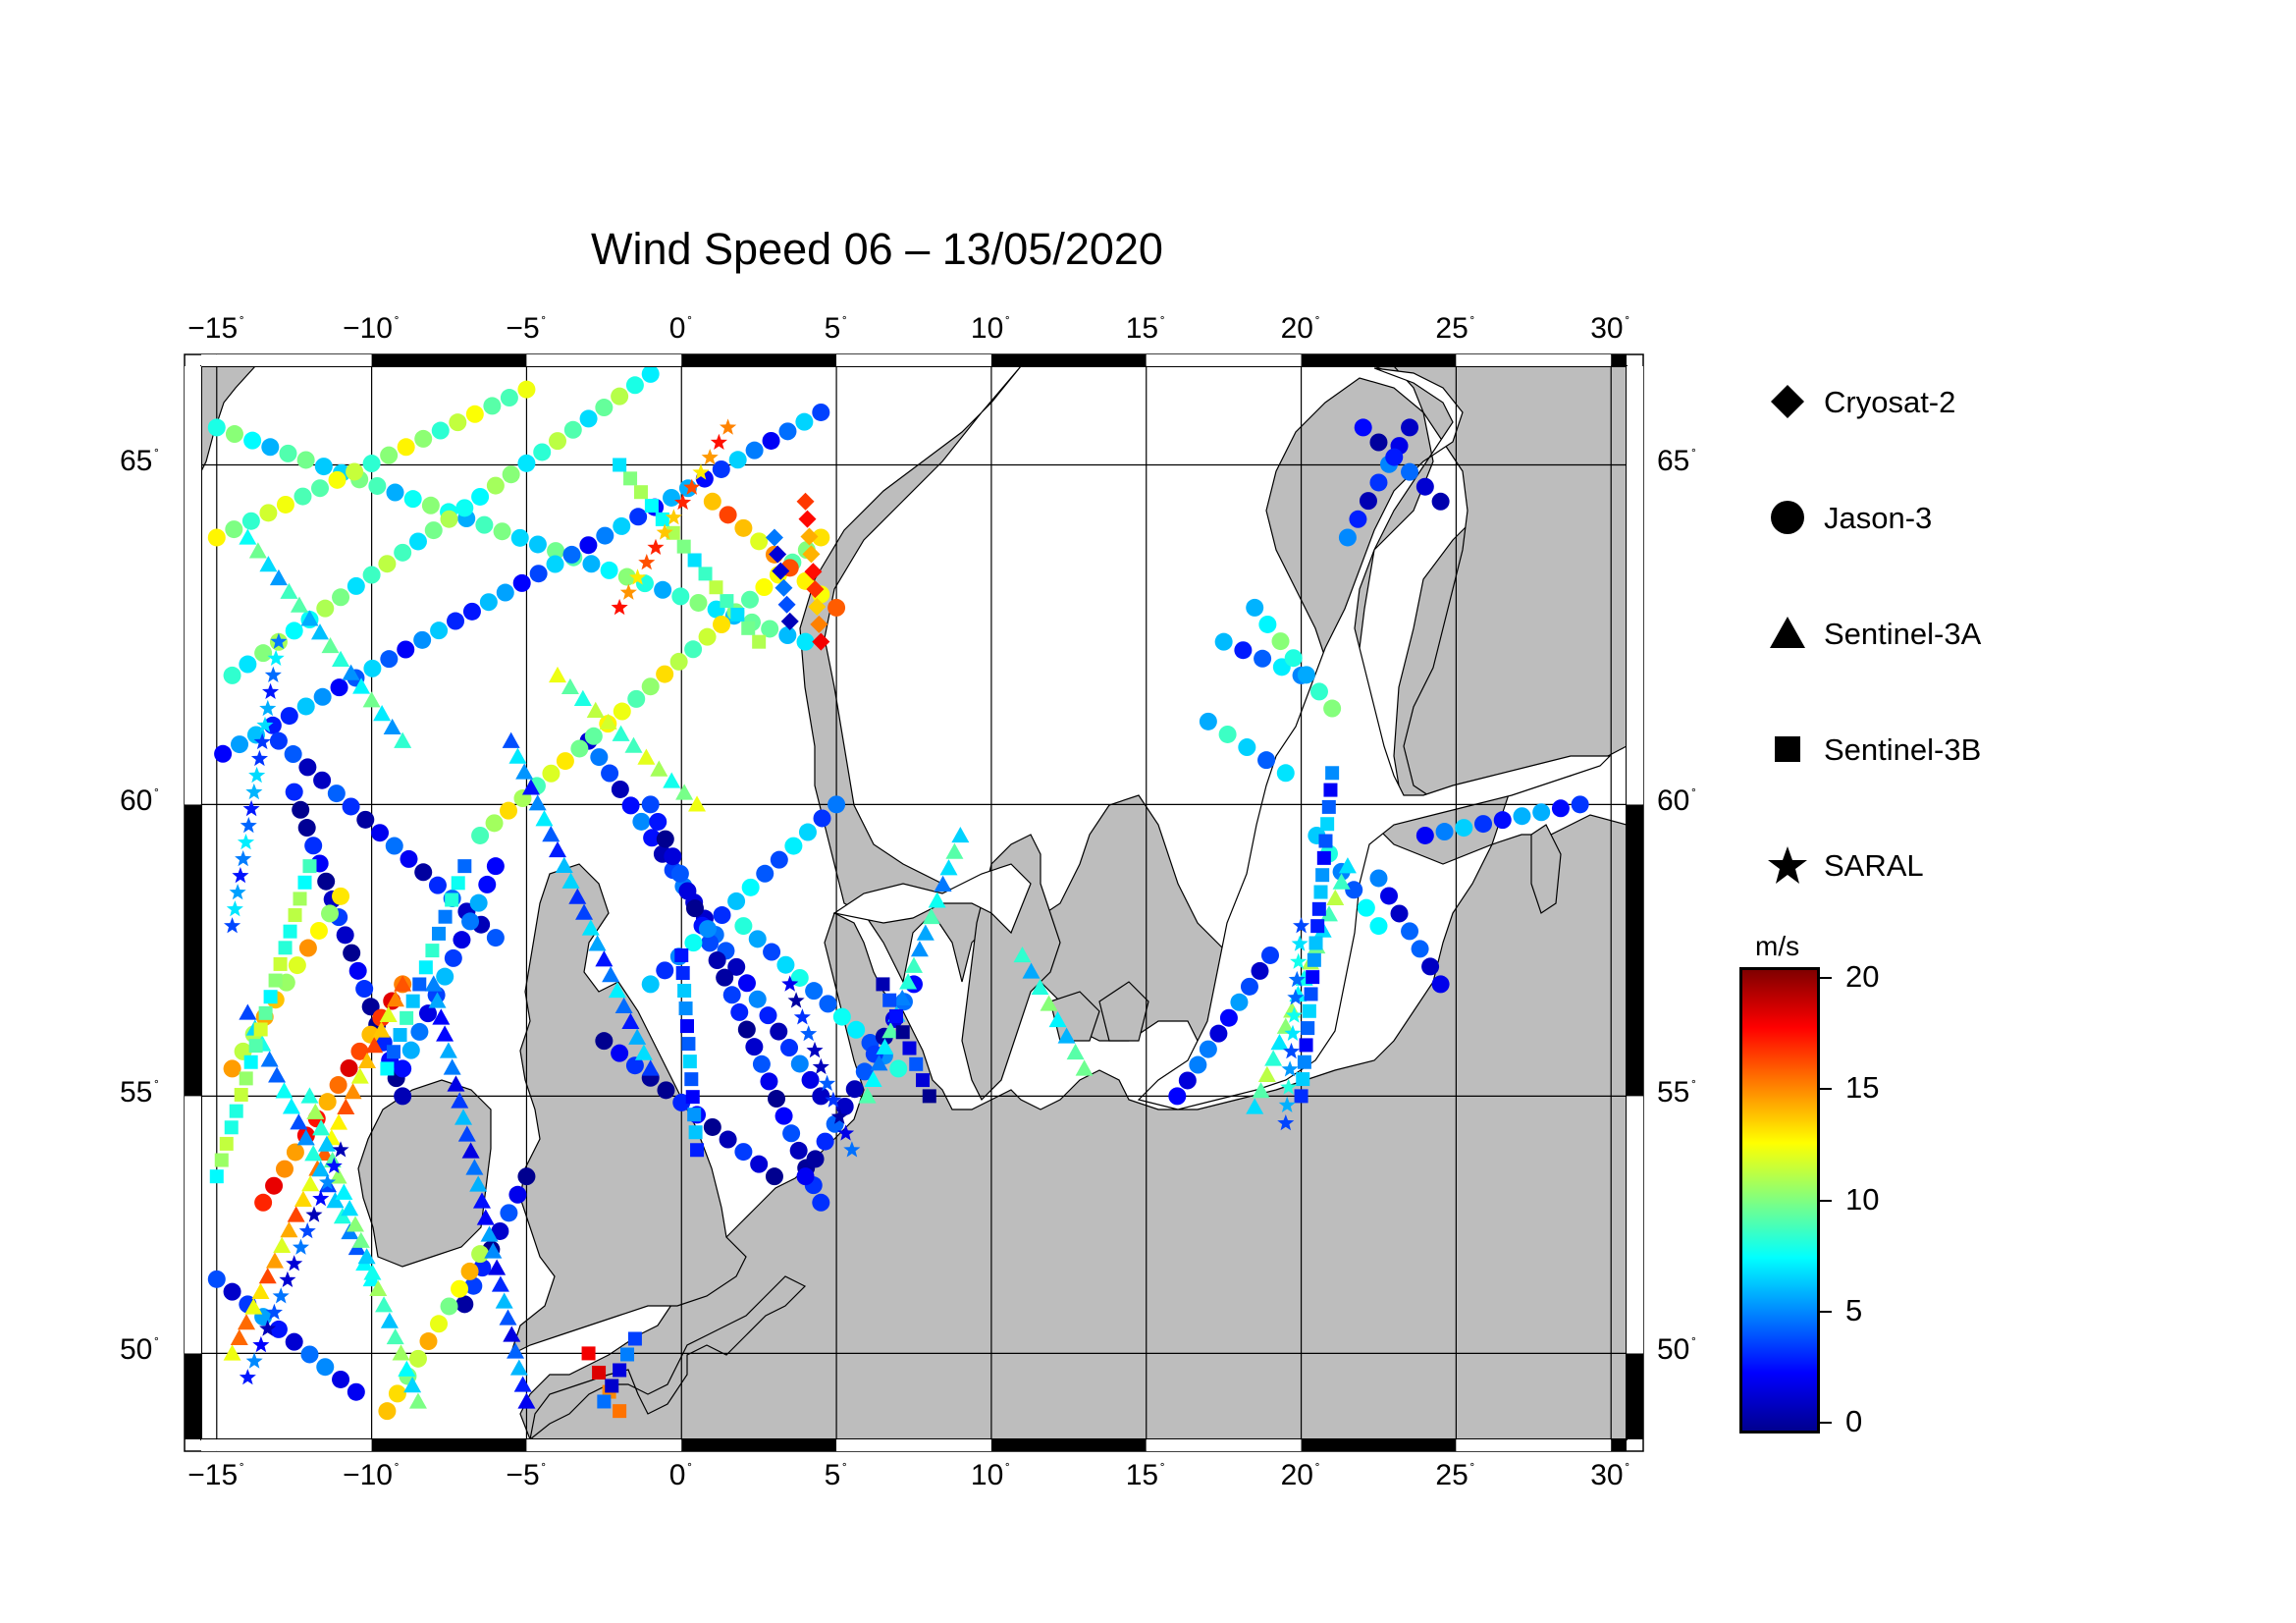 Image resolution: width=2296 pixels, height=1623 pixels. I want to click on lat-tick-label-right: 60 ˚, so click(1676, 801).